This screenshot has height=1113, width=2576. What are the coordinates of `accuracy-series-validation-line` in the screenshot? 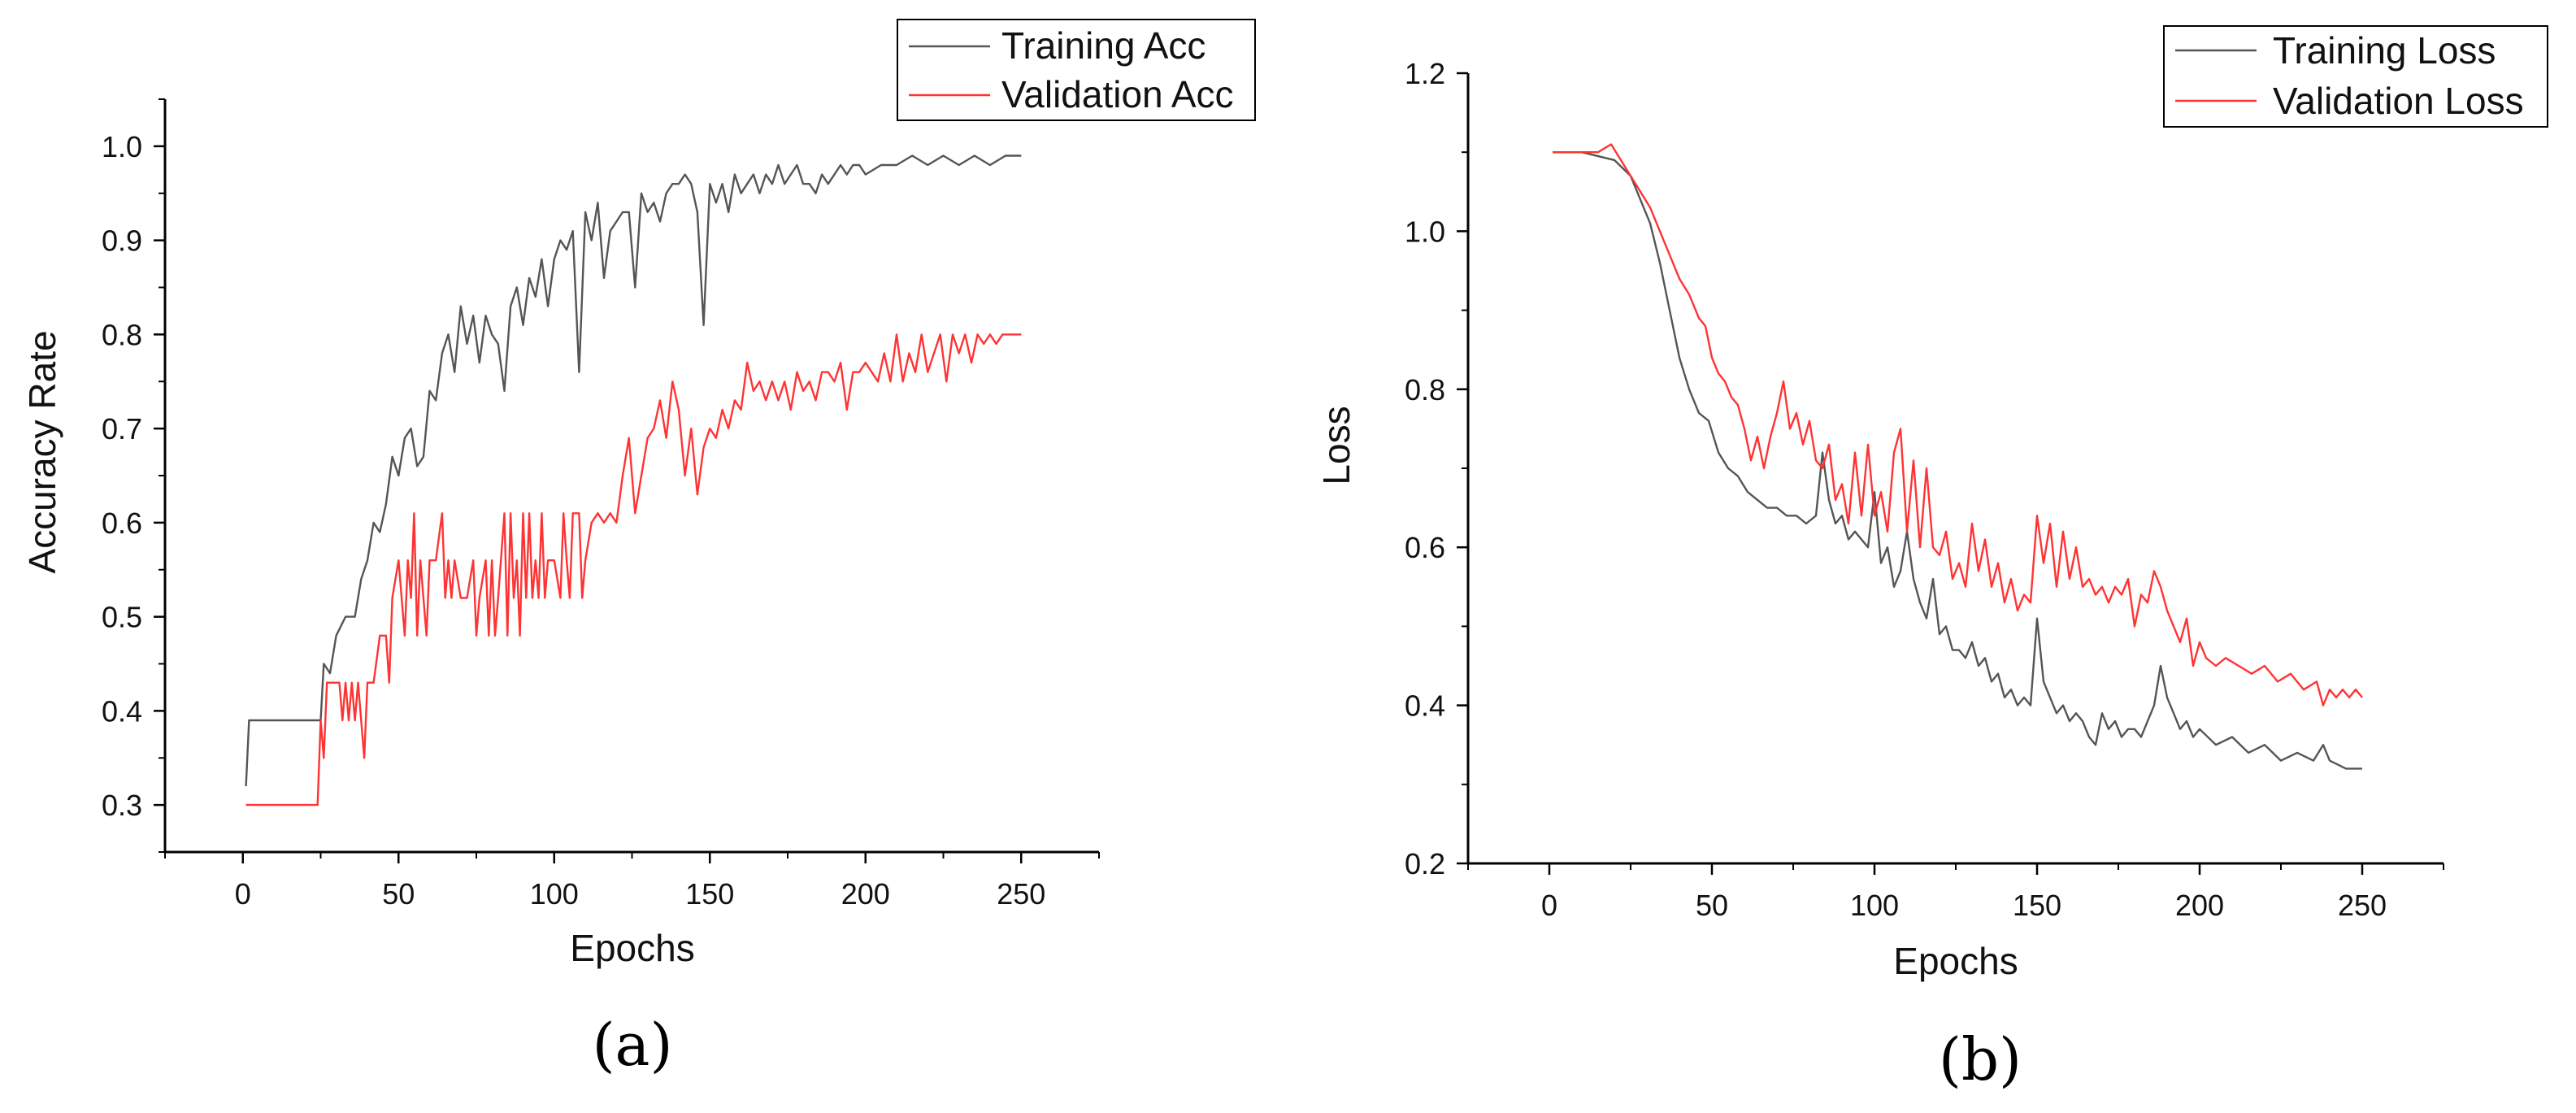 It's located at (633, 569).